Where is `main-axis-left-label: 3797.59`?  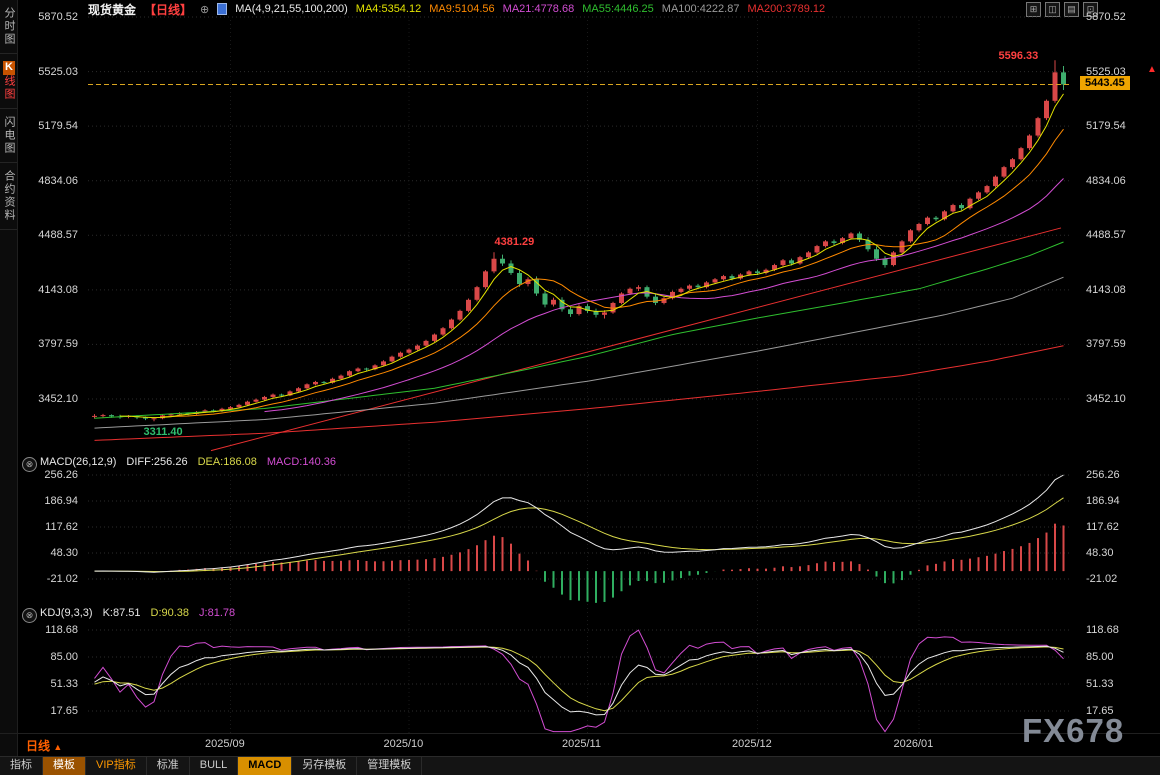
main-axis-left-label: 3797.59 is located at coordinates (58, 344).